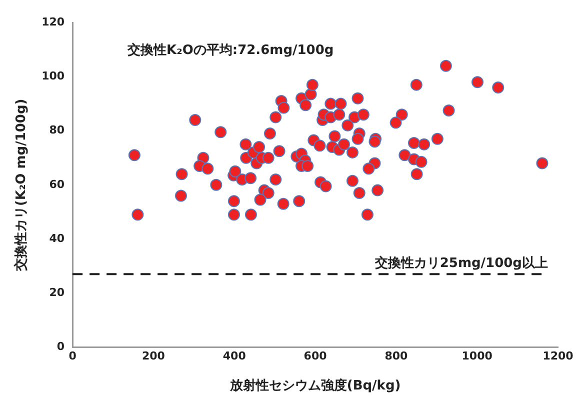  I want to click on x-tick-label: 1200, so click(558, 356).